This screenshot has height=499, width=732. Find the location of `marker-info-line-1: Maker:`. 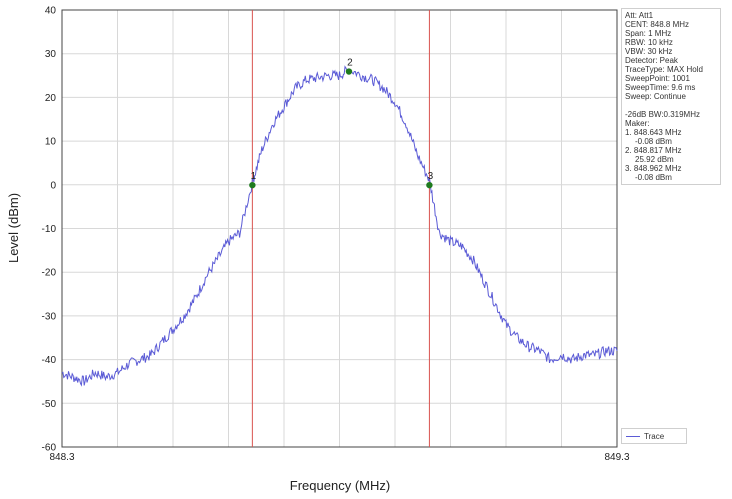

marker-info-line-1: Maker: is located at coordinates (637, 123).